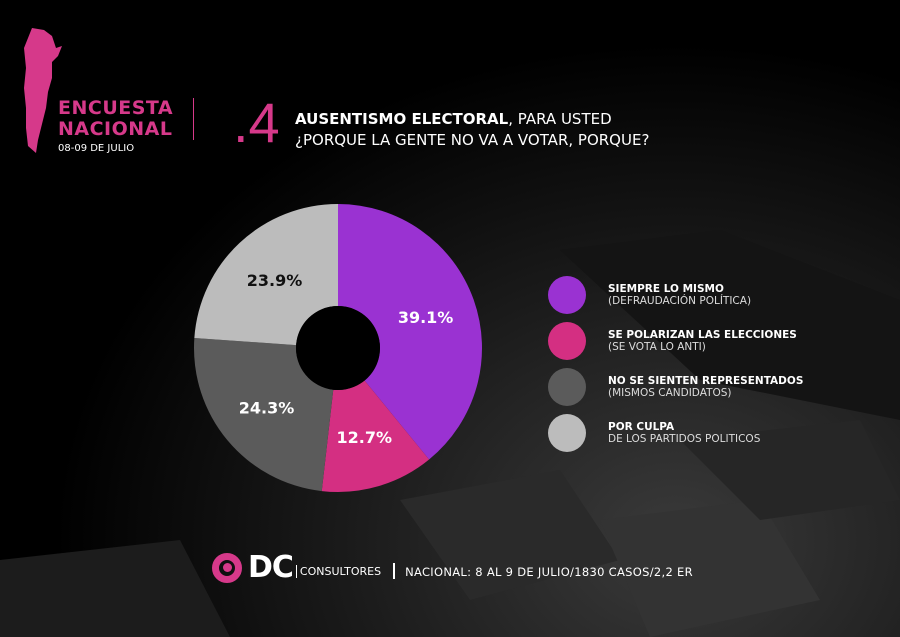  I want to click on argentina-map-icon, so click(43, 90).